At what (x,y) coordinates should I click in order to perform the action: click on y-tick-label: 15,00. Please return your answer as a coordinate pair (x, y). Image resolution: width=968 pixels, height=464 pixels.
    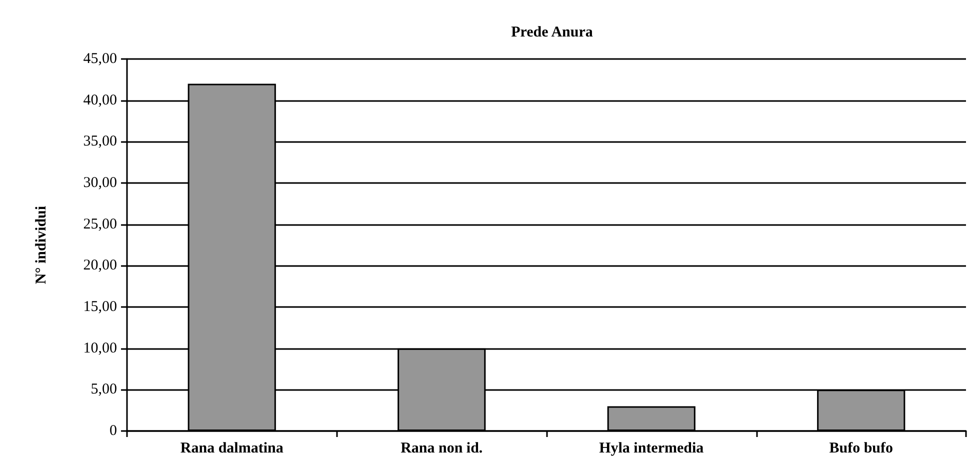
    Looking at the image, I should click on (100, 307).